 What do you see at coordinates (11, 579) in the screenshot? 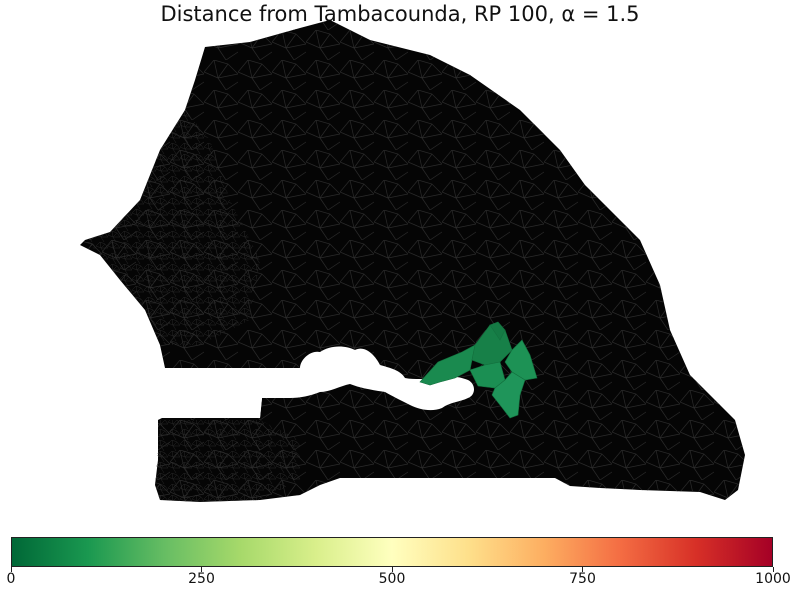
I see `colorbar-tick-label: 0` at bounding box center [11, 579].